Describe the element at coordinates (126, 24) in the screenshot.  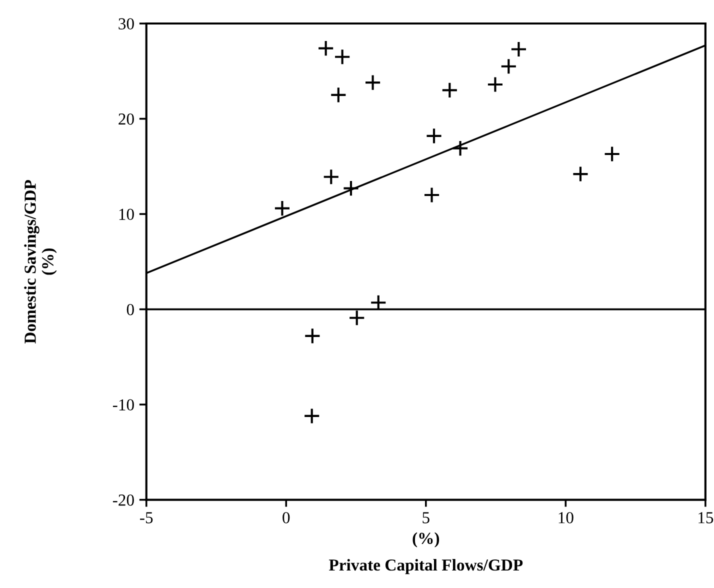
I see `y-tick-label: 30` at that location.